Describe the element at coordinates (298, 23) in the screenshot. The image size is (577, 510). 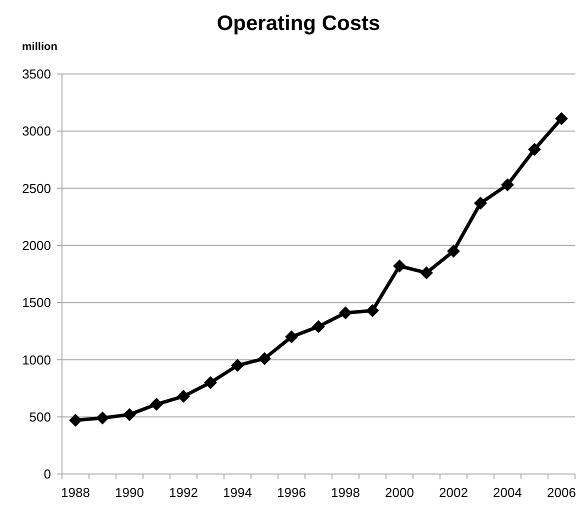
I see `chart-title: Operating Costs` at that location.